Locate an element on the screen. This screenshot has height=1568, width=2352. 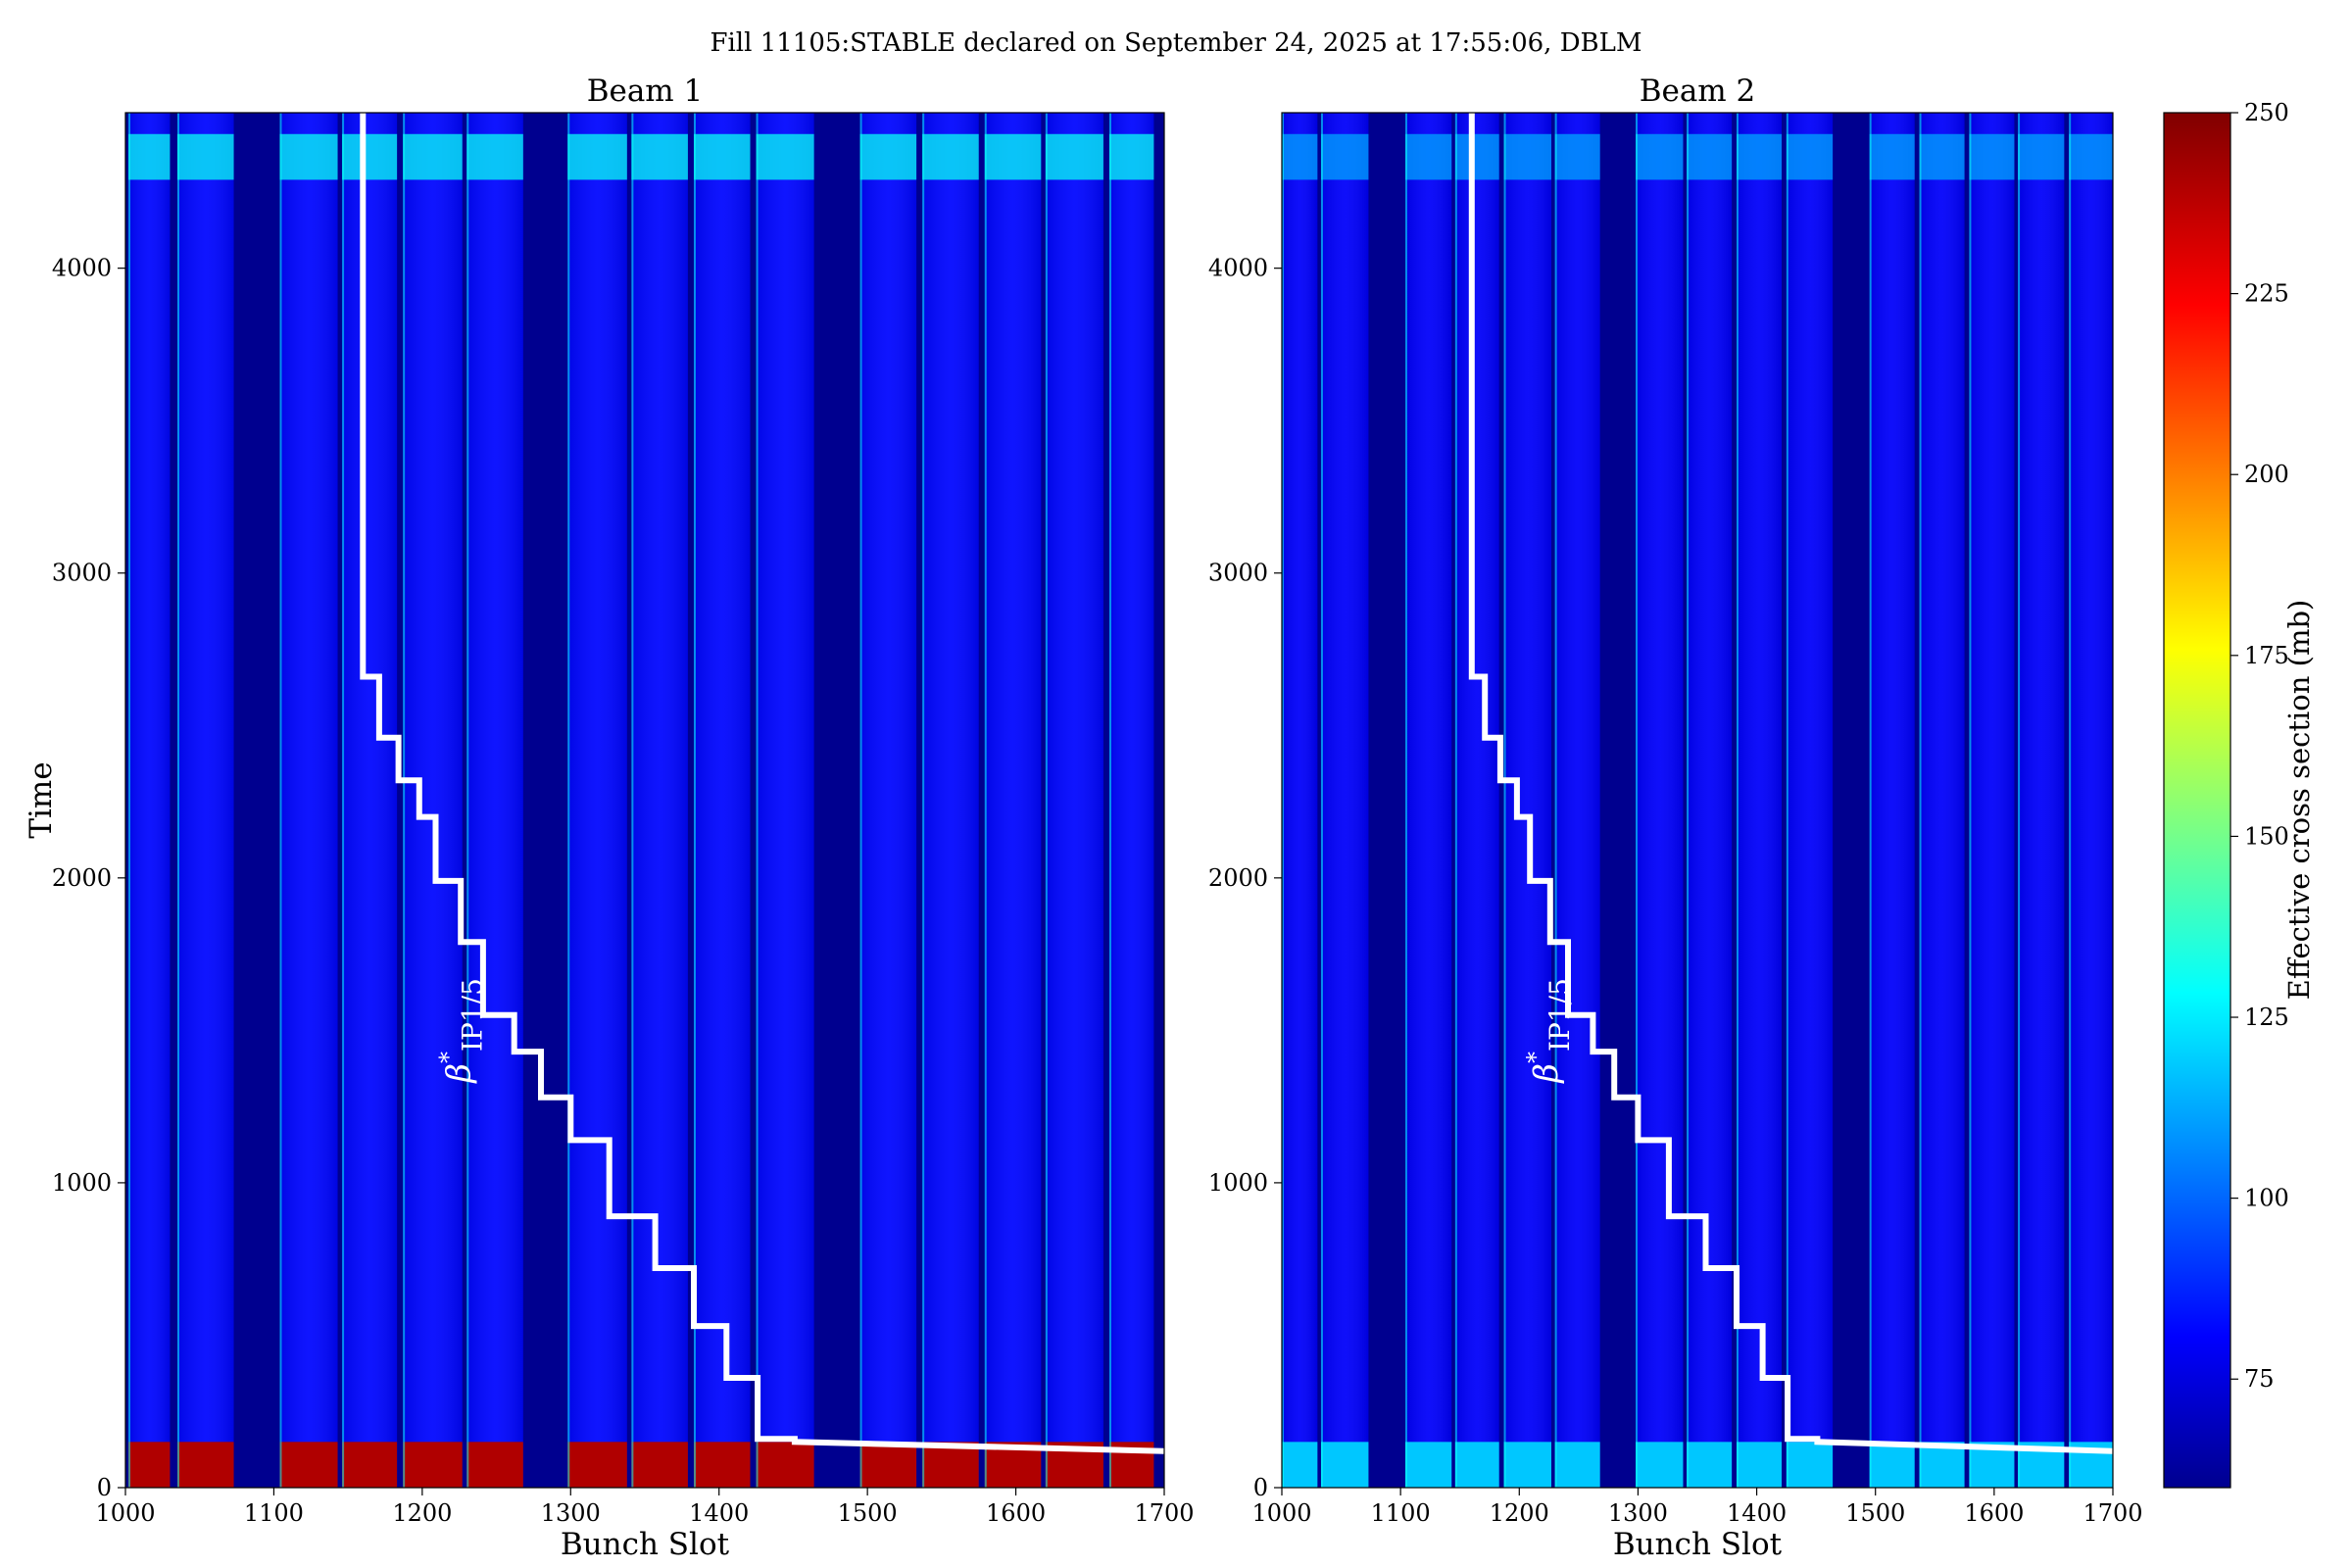
beam1-xlabel: Bunch Slot is located at coordinates (645, 1544).